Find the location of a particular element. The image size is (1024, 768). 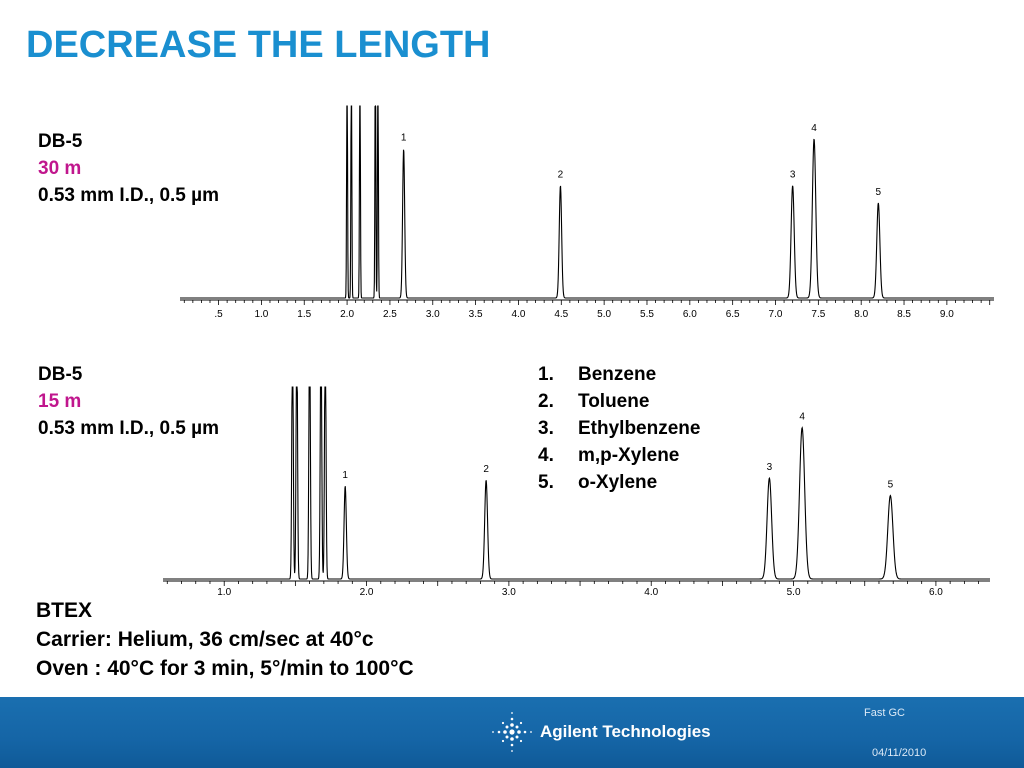

column1-length: 30 m is located at coordinates (60, 168).